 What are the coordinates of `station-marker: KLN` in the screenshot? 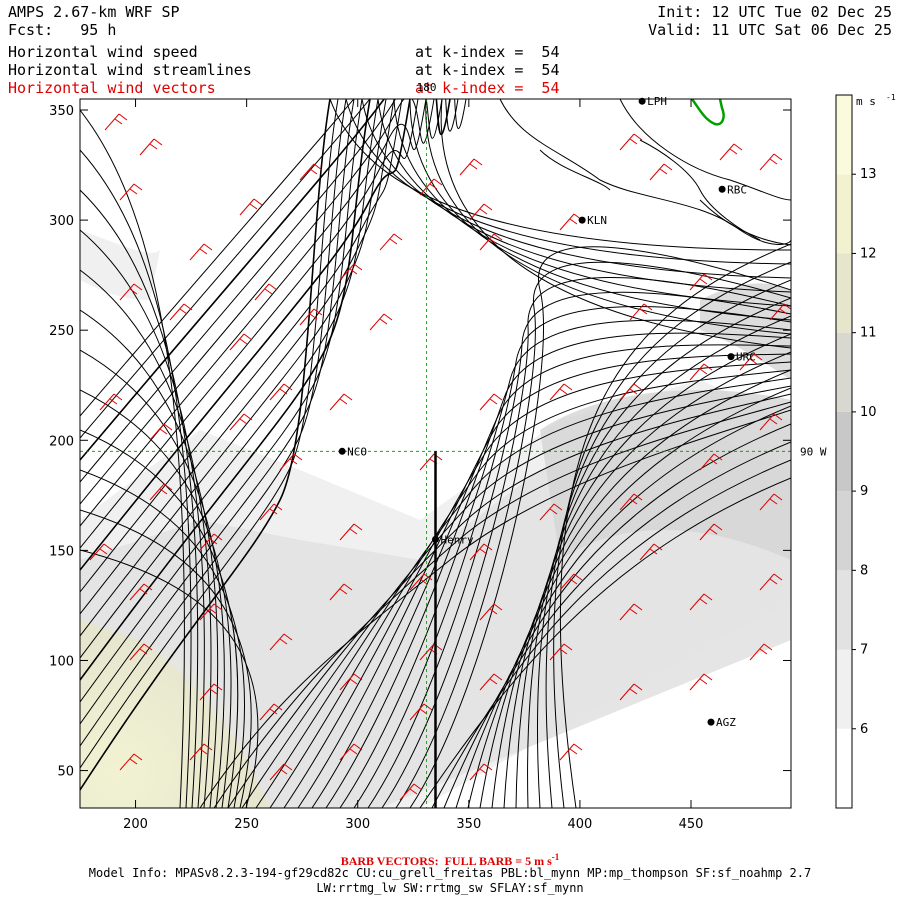 It's located at (592, 220).